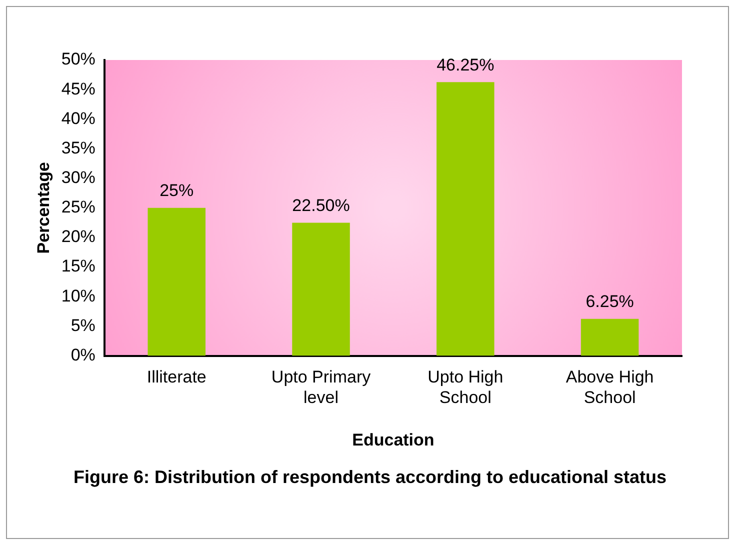 The height and width of the screenshot is (547, 737). What do you see at coordinates (78, 296) in the screenshot?
I see `y-tick-label: 10%` at bounding box center [78, 296].